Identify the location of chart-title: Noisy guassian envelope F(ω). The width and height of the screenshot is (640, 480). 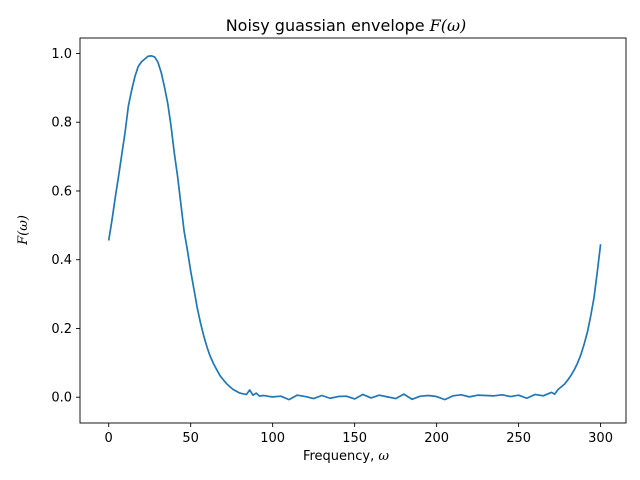
(346, 25).